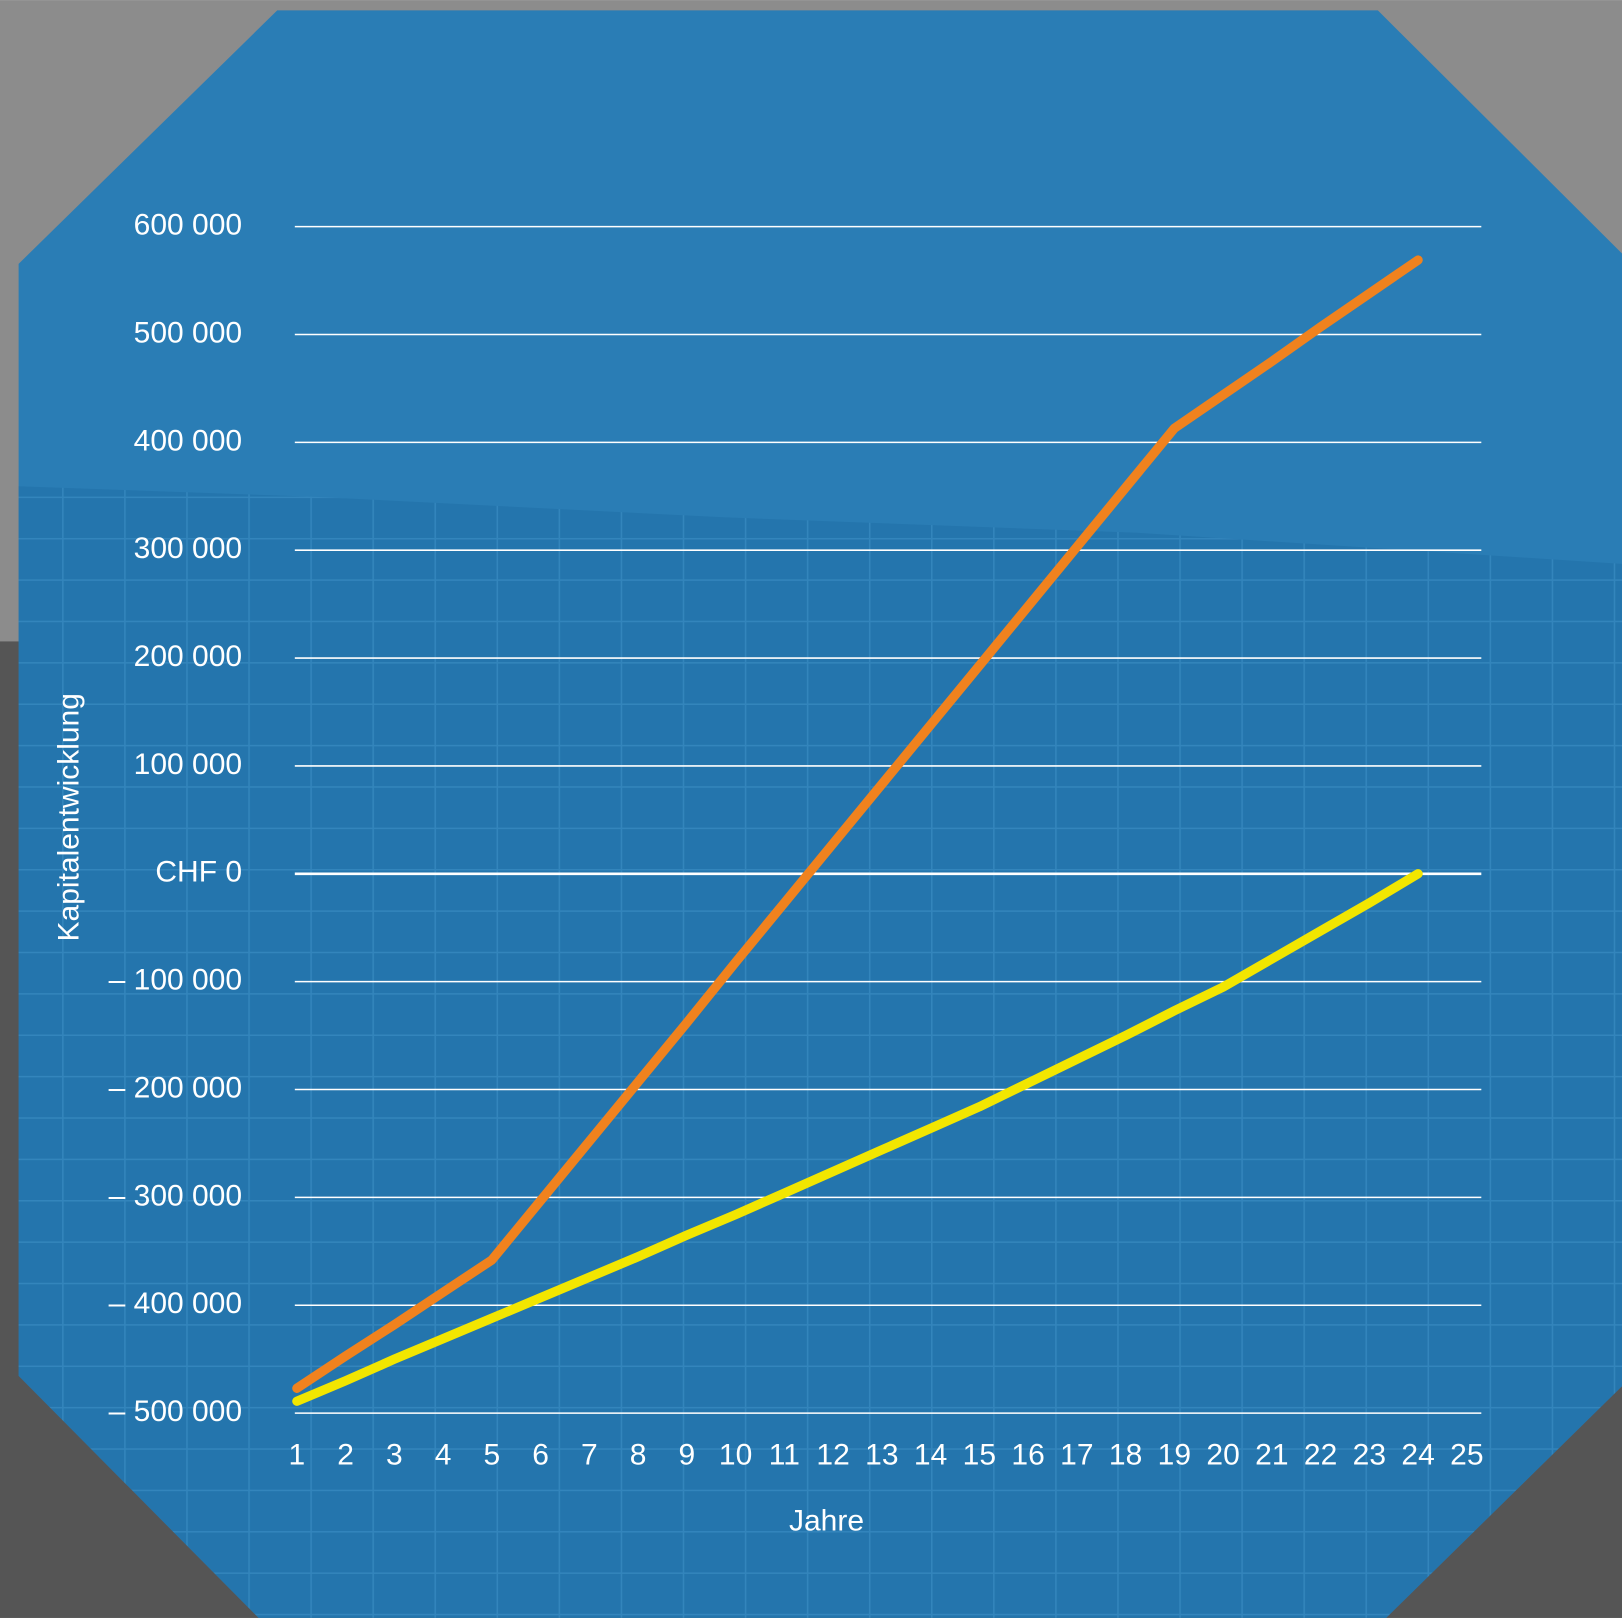 The width and height of the screenshot is (1622, 1623). I want to click on y-tick-label: 300 000, so click(188, 548).